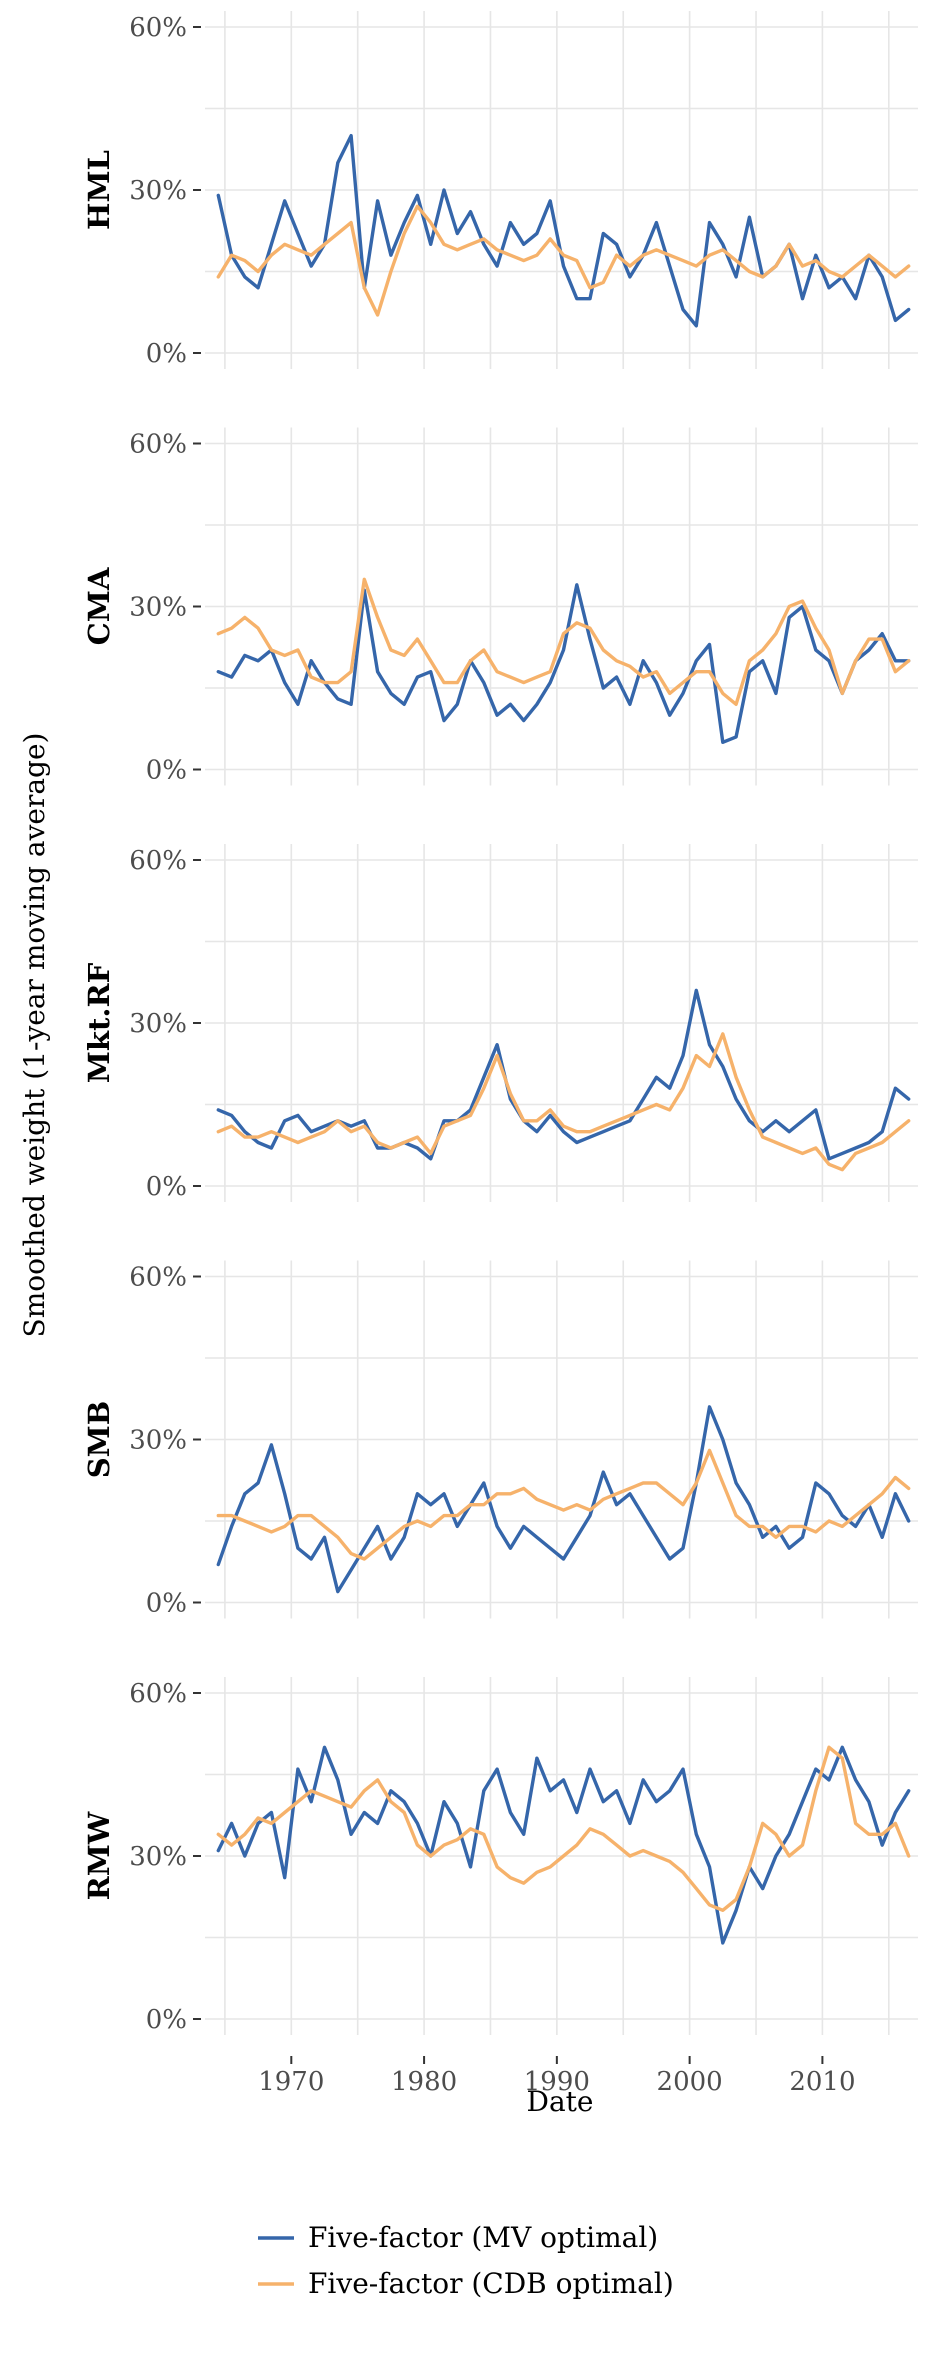 This screenshot has width=933, height=2366. What do you see at coordinates (34, 1035) in the screenshot?
I see `y-axis-title: Smoothed weight (1-year moving average)` at bounding box center [34, 1035].